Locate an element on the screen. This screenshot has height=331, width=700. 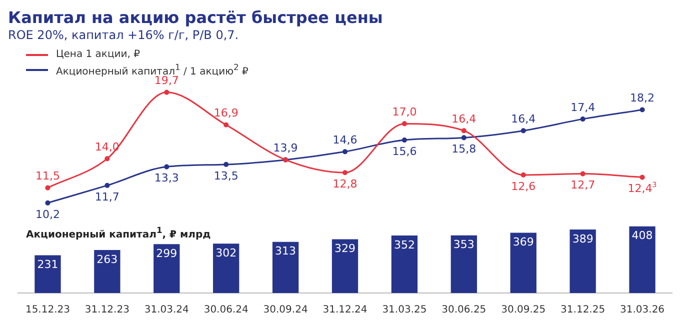
data-label: 353 is located at coordinates (463, 245).